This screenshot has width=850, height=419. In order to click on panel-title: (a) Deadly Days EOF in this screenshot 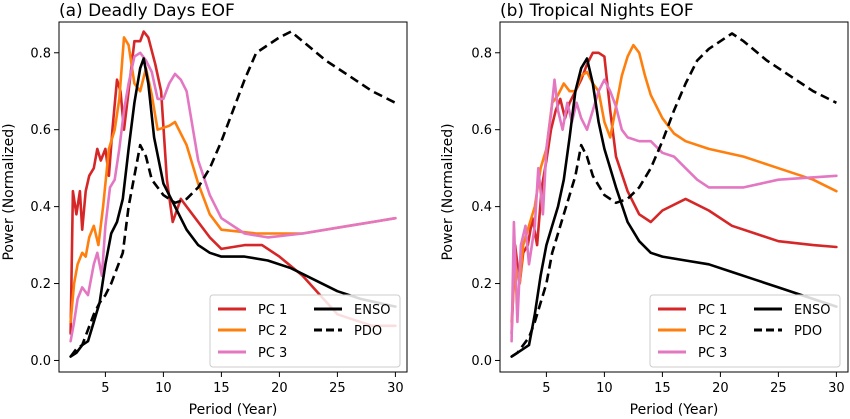, I will do `click(147, 11)`.